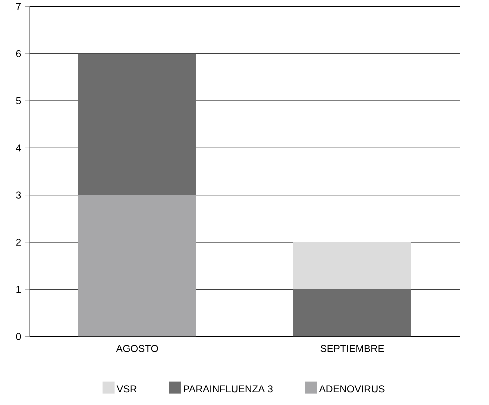 The height and width of the screenshot is (405, 489). Describe the element at coordinates (19, 195) in the screenshot. I see `y-tick-label: 3` at that location.